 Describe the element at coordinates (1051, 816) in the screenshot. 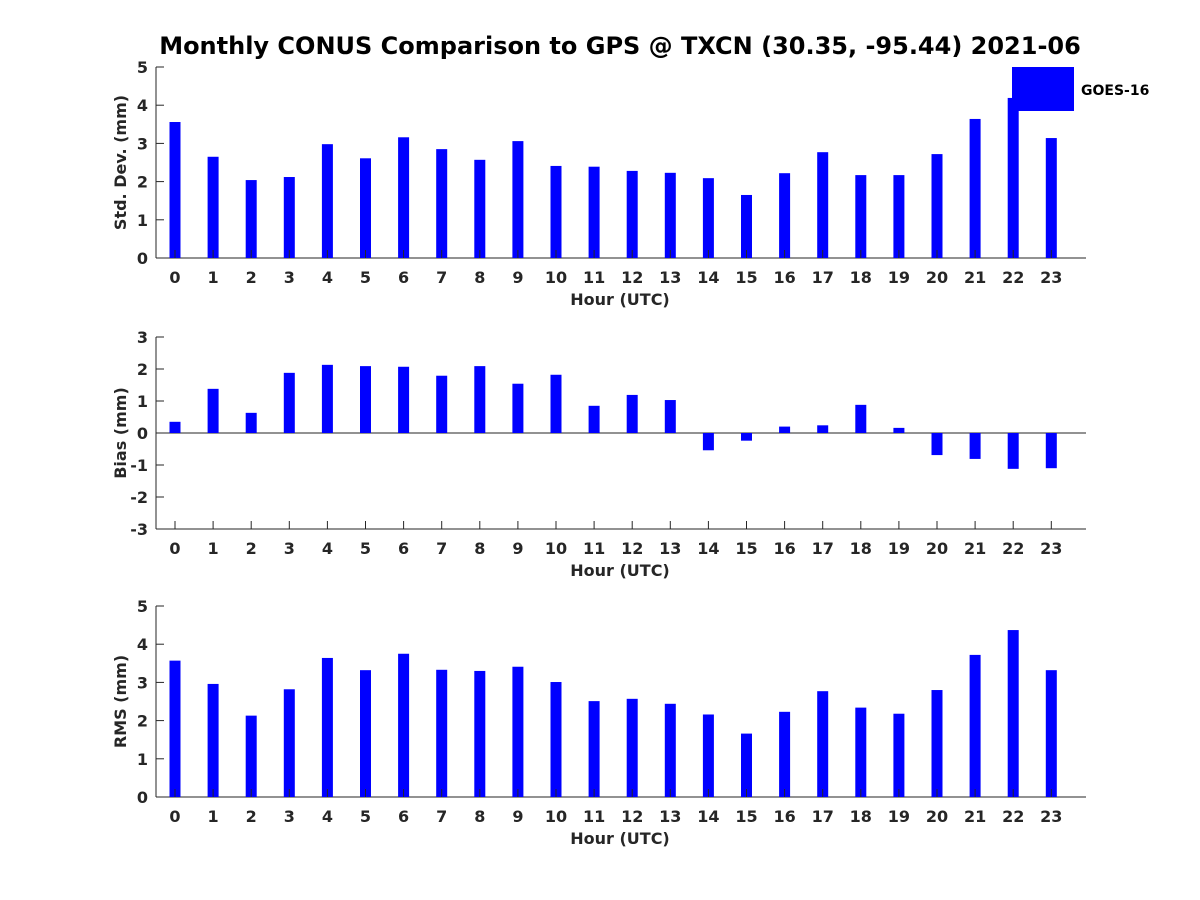

I see `rms-x-tick-label: 23` at that location.